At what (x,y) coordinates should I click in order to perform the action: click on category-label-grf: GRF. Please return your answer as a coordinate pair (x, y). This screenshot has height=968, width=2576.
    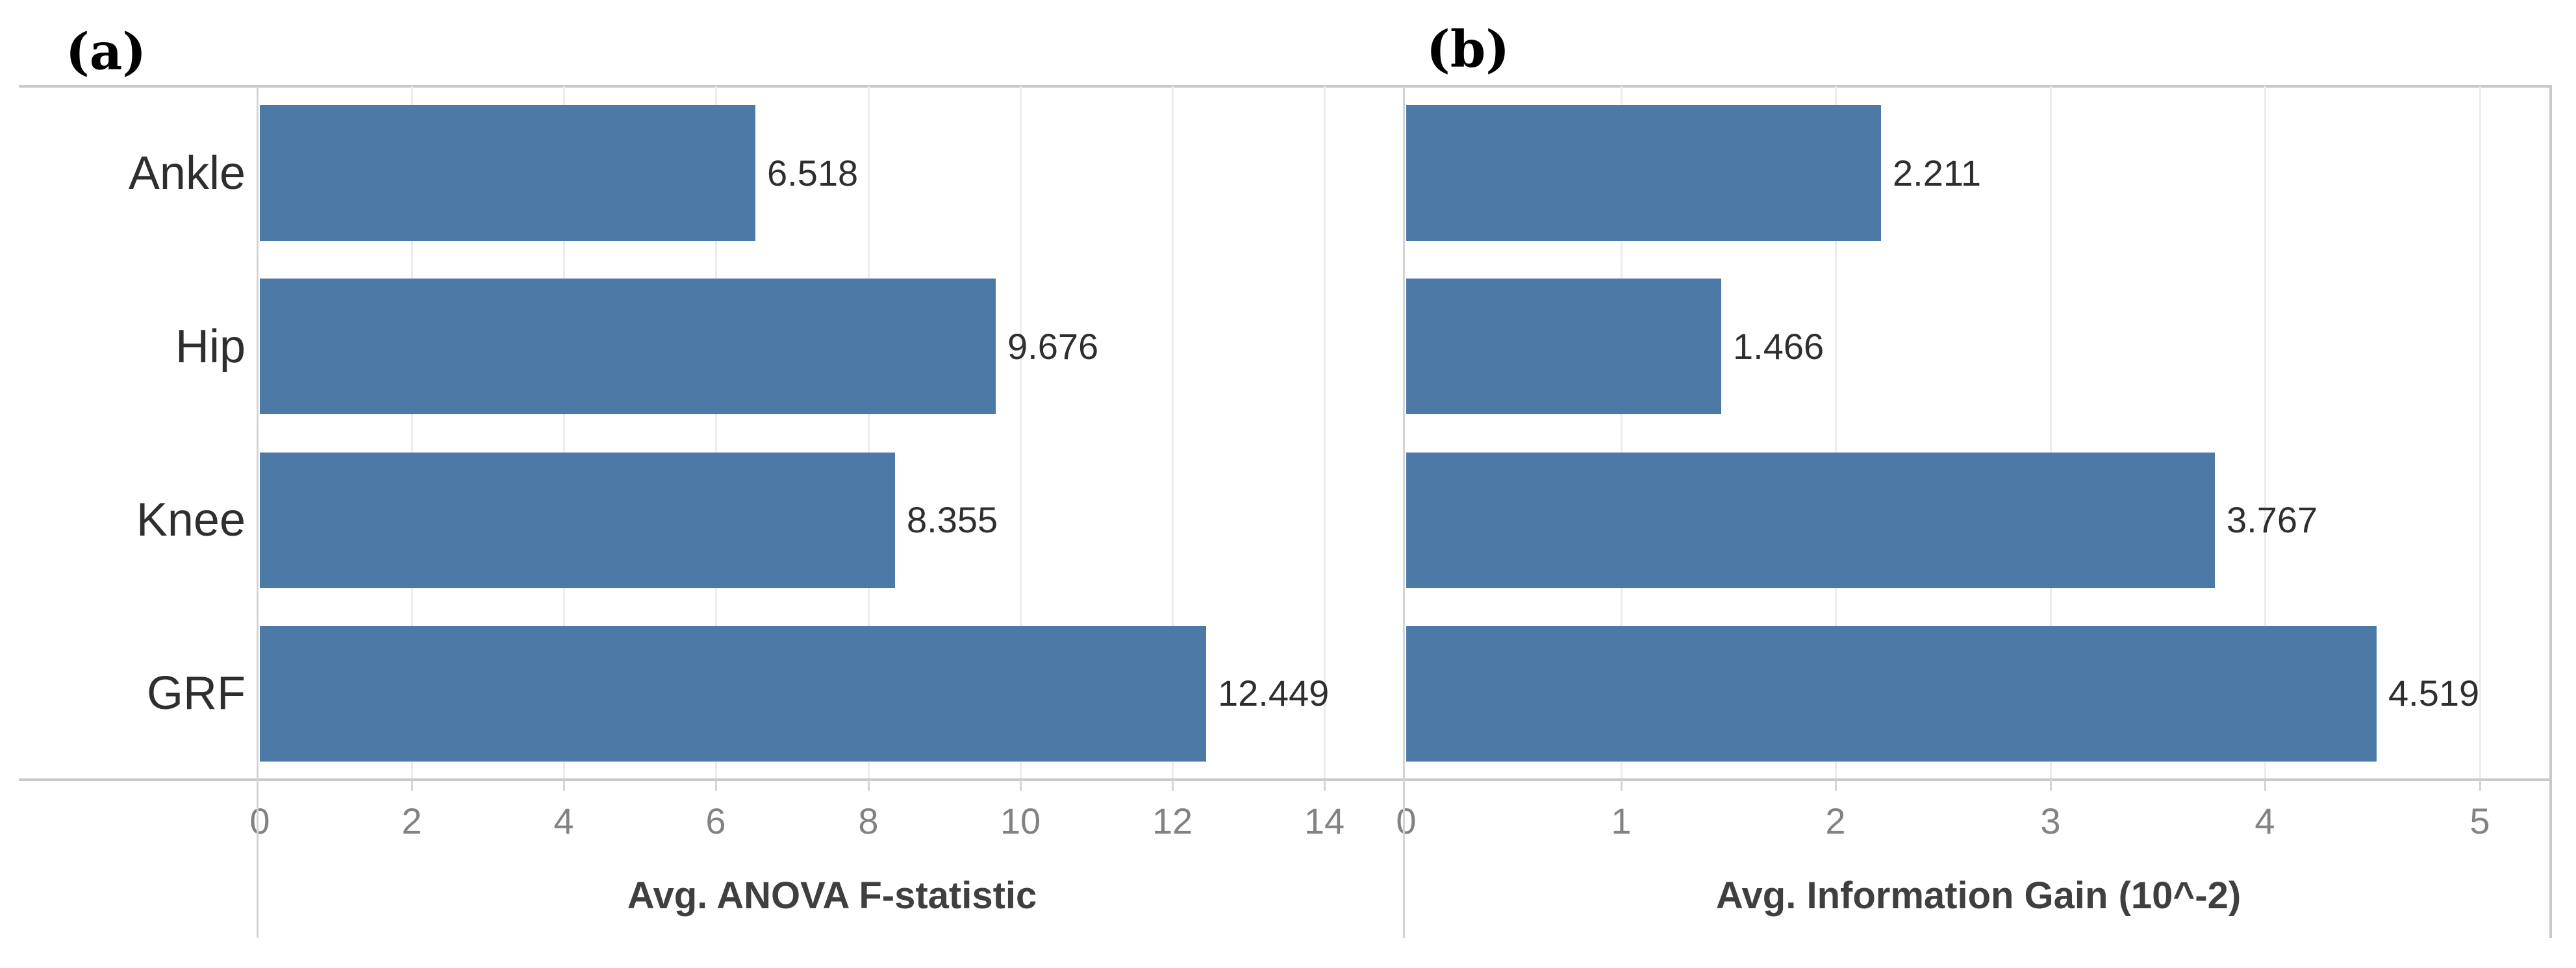
    Looking at the image, I should click on (196, 693).